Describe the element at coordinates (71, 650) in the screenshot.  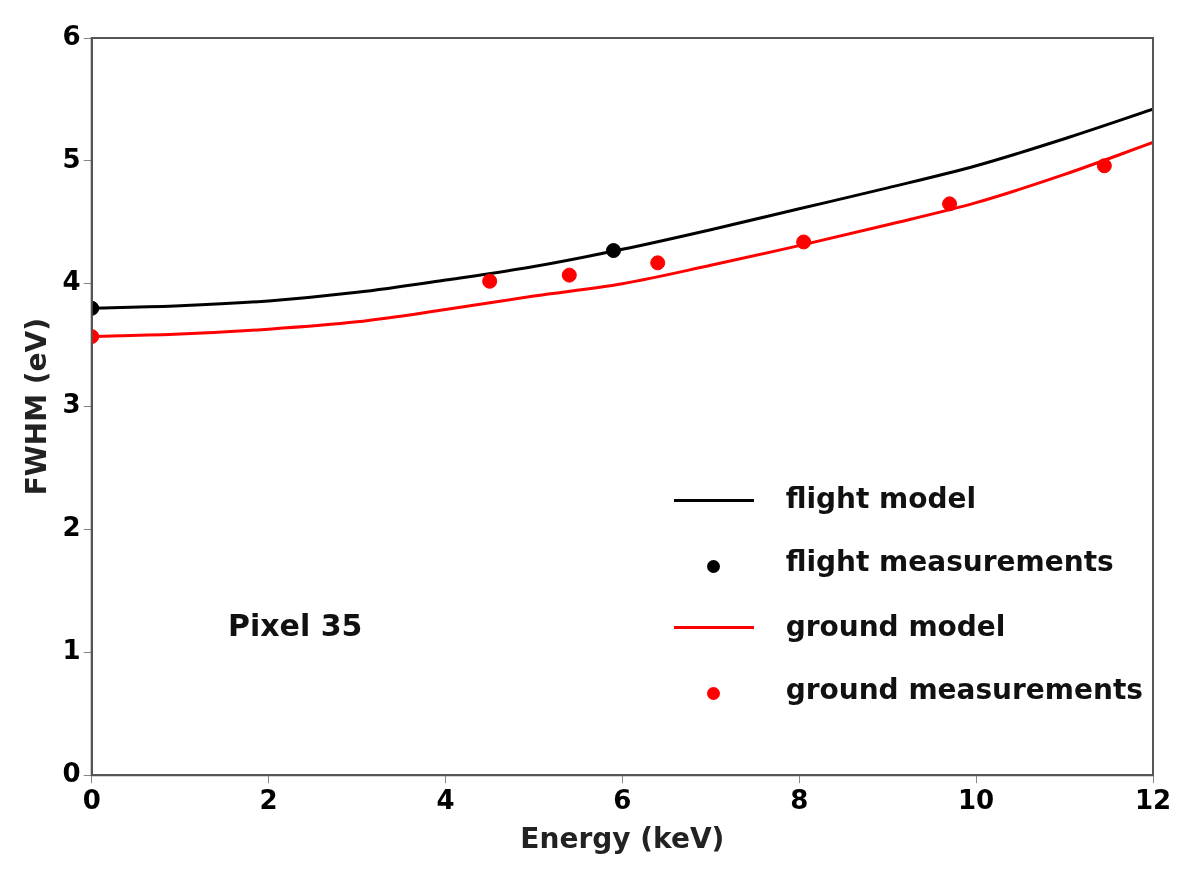
I see `y-tick-label: 1` at that location.